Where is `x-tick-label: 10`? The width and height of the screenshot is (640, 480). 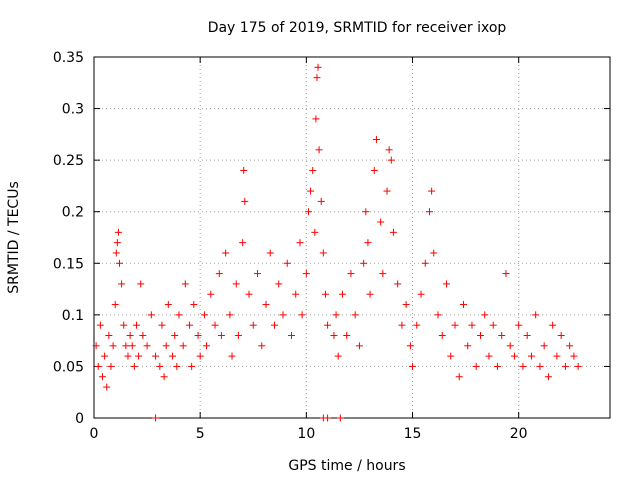
x-tick-label: 10 is located at coordinates (306, 434).